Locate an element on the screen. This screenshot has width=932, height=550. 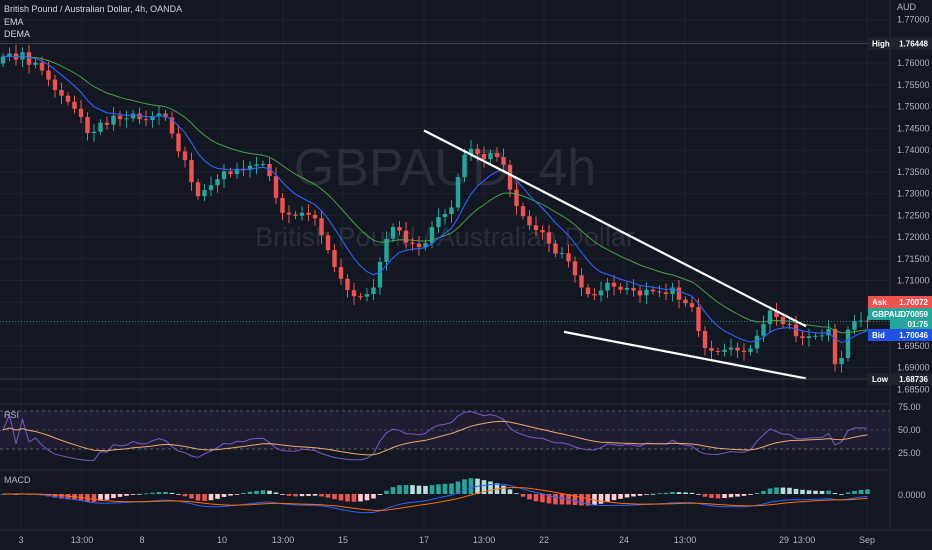
price-tag-value: 1.76448 is located at coordinates (913, 44).